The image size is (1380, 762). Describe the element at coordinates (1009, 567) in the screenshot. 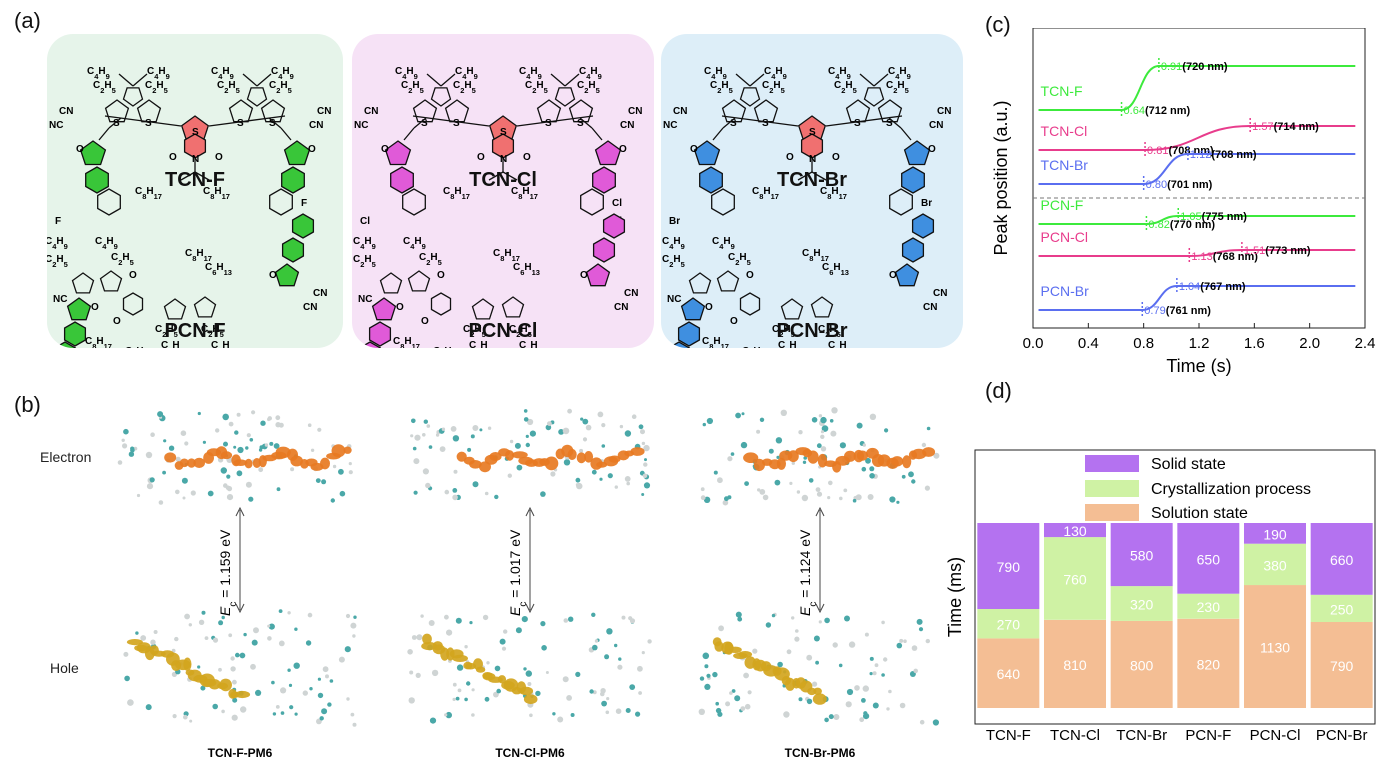

I see `bar-value-label: 790` at that location.